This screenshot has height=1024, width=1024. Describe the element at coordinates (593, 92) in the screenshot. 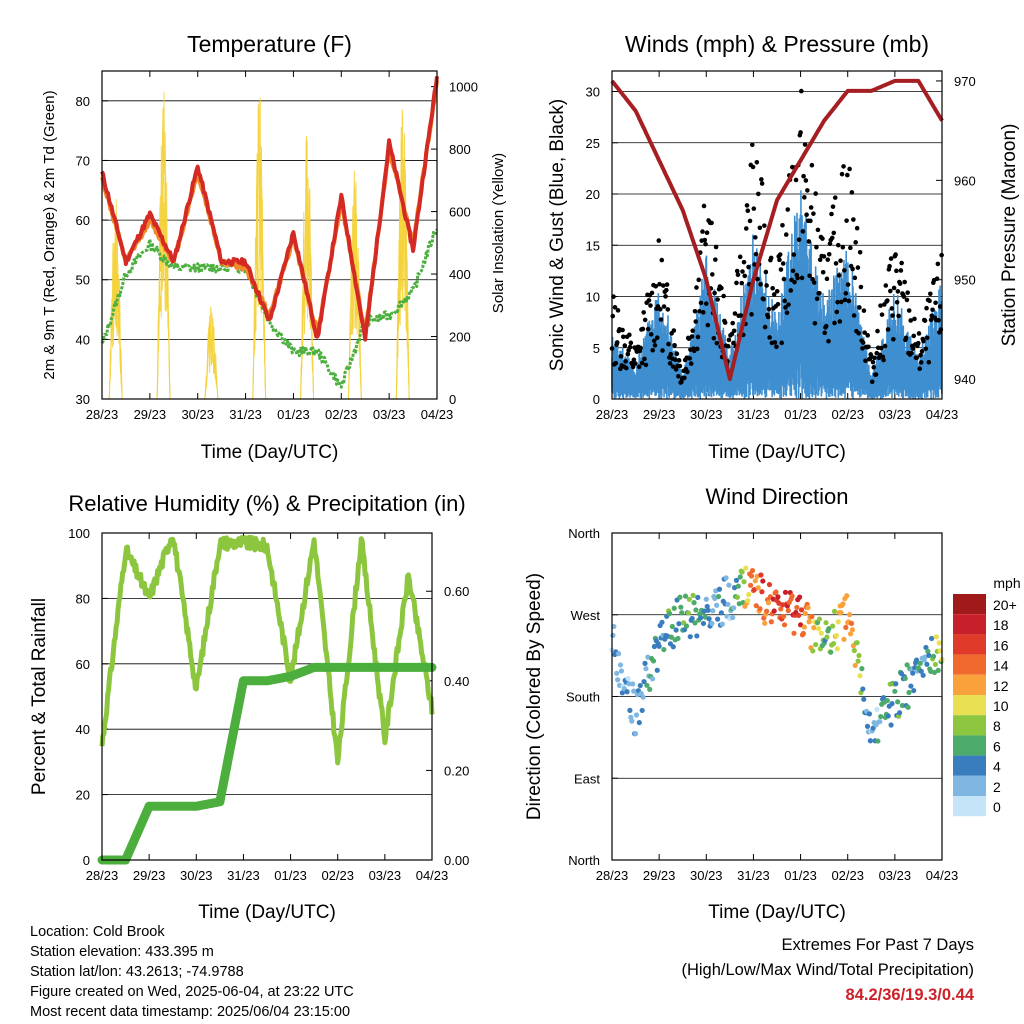

I see `winds-ytick-label: 30` at that location.